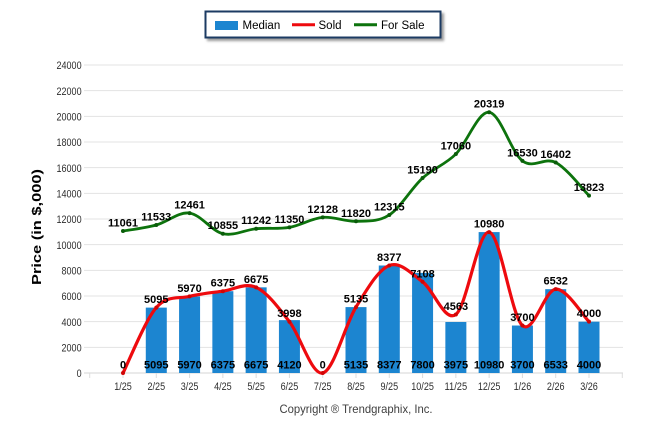  I want to click on svg-text: 10/25, so click(422, 387).